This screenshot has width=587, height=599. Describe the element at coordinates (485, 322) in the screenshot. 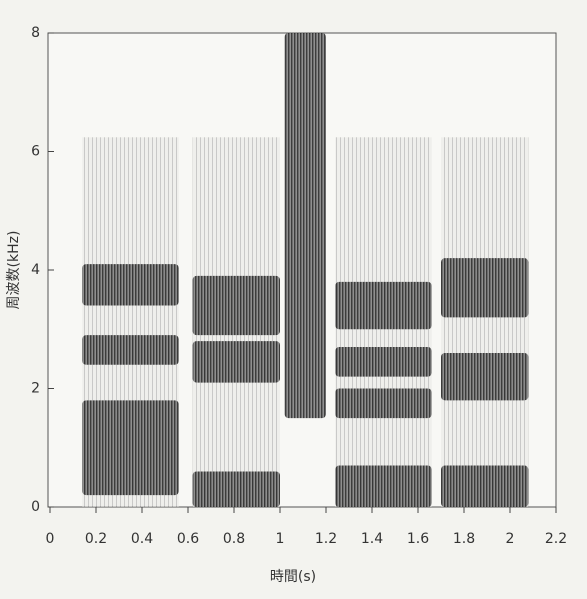

I see `haze` at that location.